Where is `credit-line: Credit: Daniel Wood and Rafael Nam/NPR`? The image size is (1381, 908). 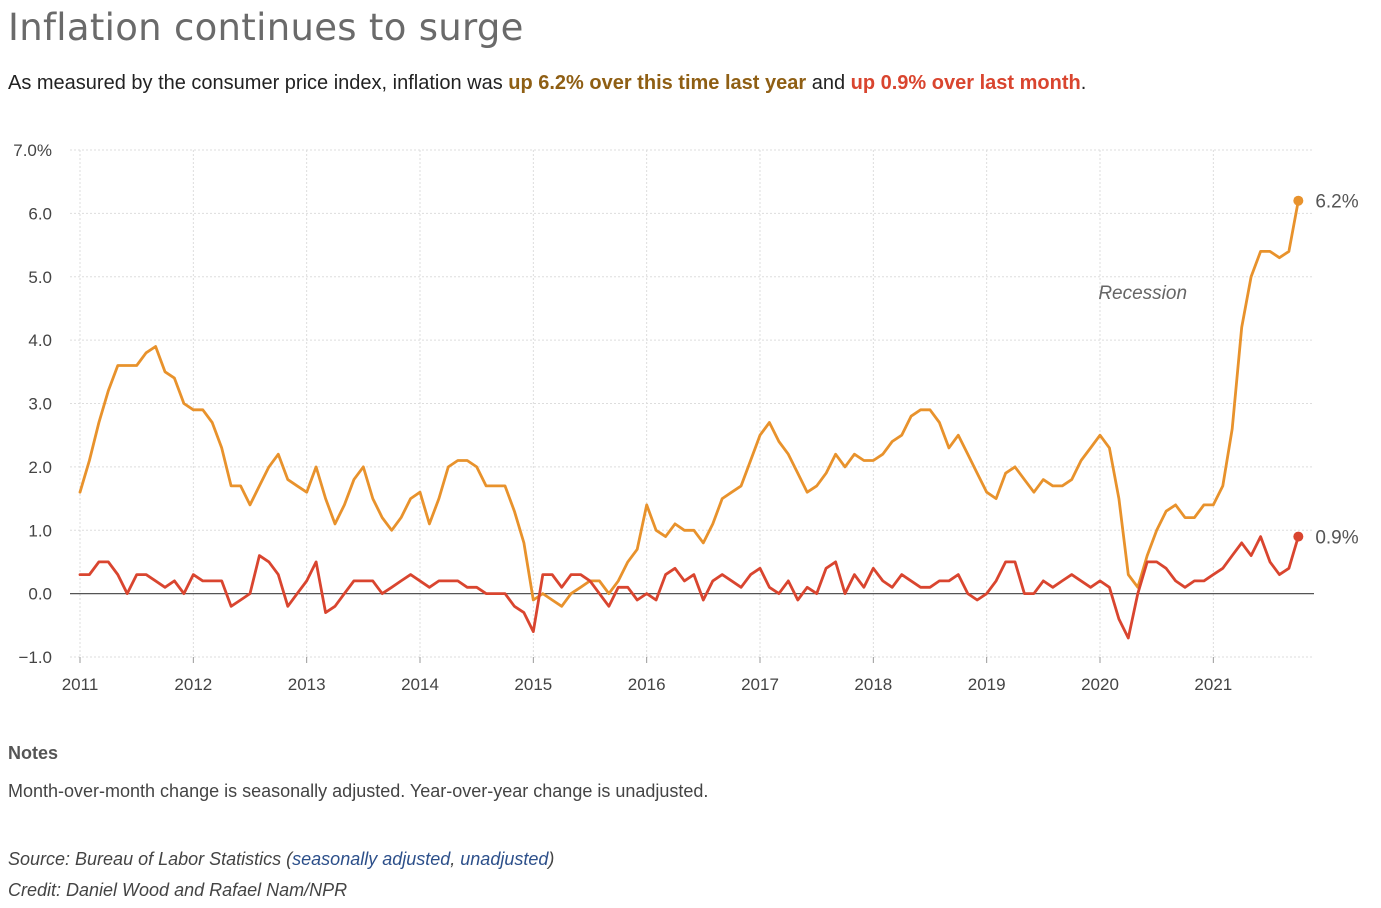 credit-line: Credit: Daniel Wood and Rafael Nam/NPR is located at coordinates (178, 890).